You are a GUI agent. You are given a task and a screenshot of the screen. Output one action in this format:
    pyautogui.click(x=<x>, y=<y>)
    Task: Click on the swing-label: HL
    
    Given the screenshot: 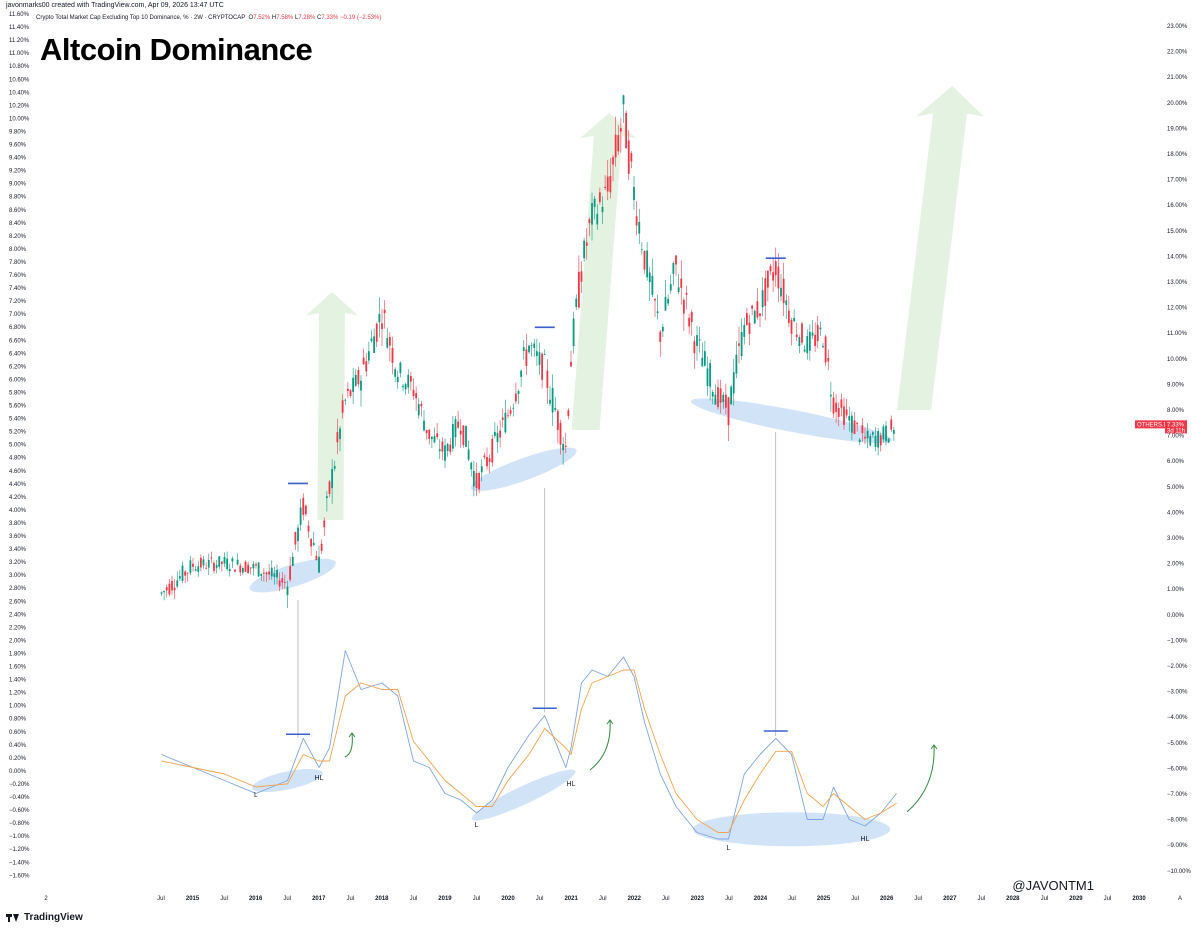 What is the action you would take?
    pyautogui.click(x=319, y=778)
    